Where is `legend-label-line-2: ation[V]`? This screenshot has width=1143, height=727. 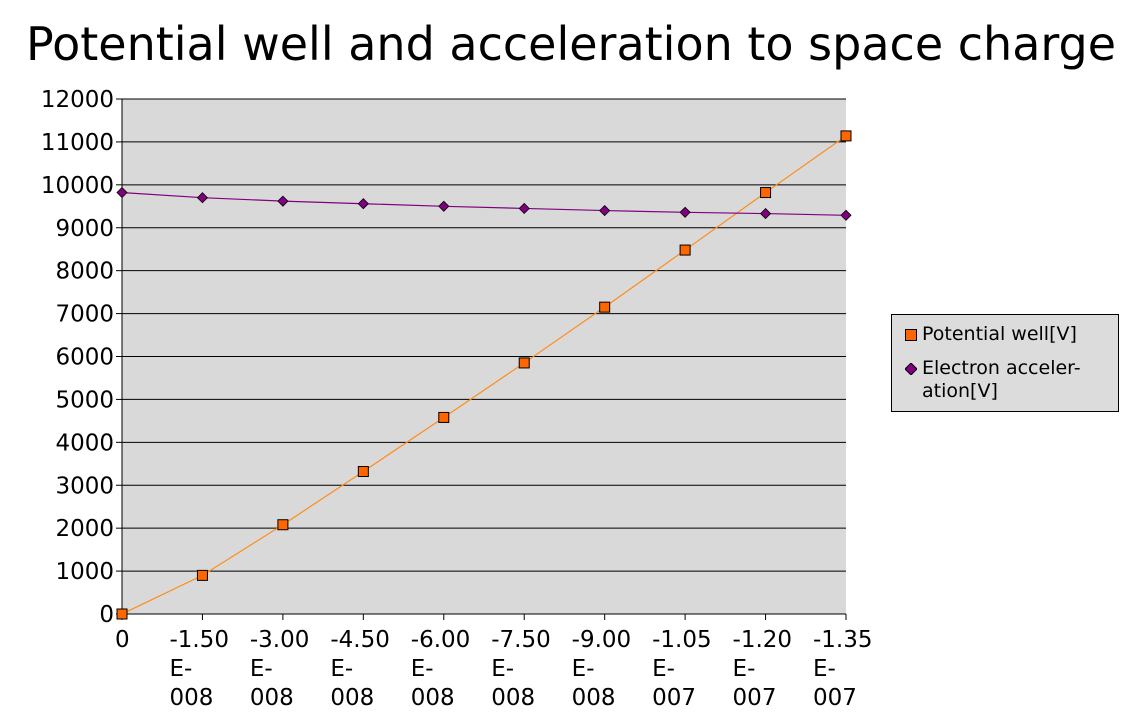 legend-label-line-2: ation[V] is located at coordinates (960, 391).